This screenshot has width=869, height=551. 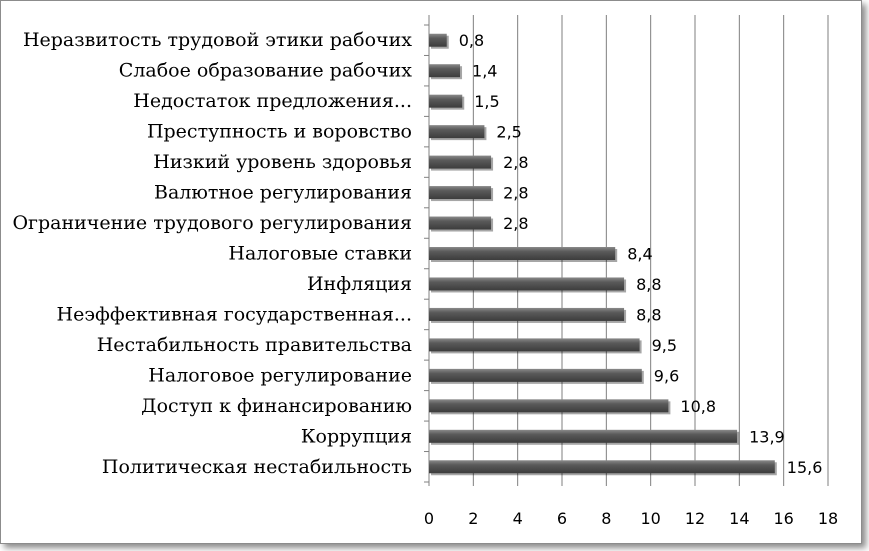 What do you see at coordinates (473, 518) in the screenshot?
I see `x-tick-label: 2` at bounding box center [473, 518].